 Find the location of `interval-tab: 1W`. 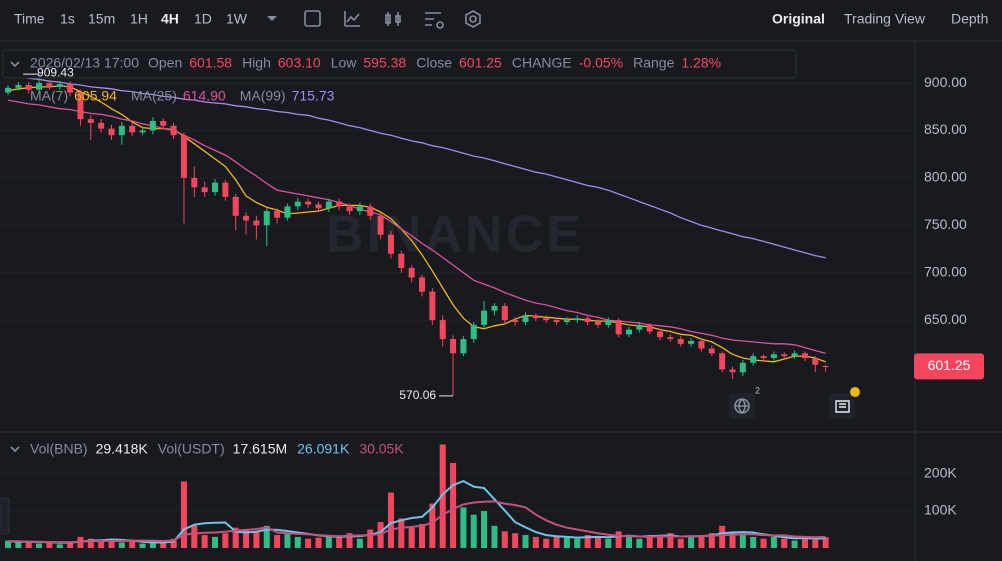

interval-tab: 1W is located at coordinates (237, 19).